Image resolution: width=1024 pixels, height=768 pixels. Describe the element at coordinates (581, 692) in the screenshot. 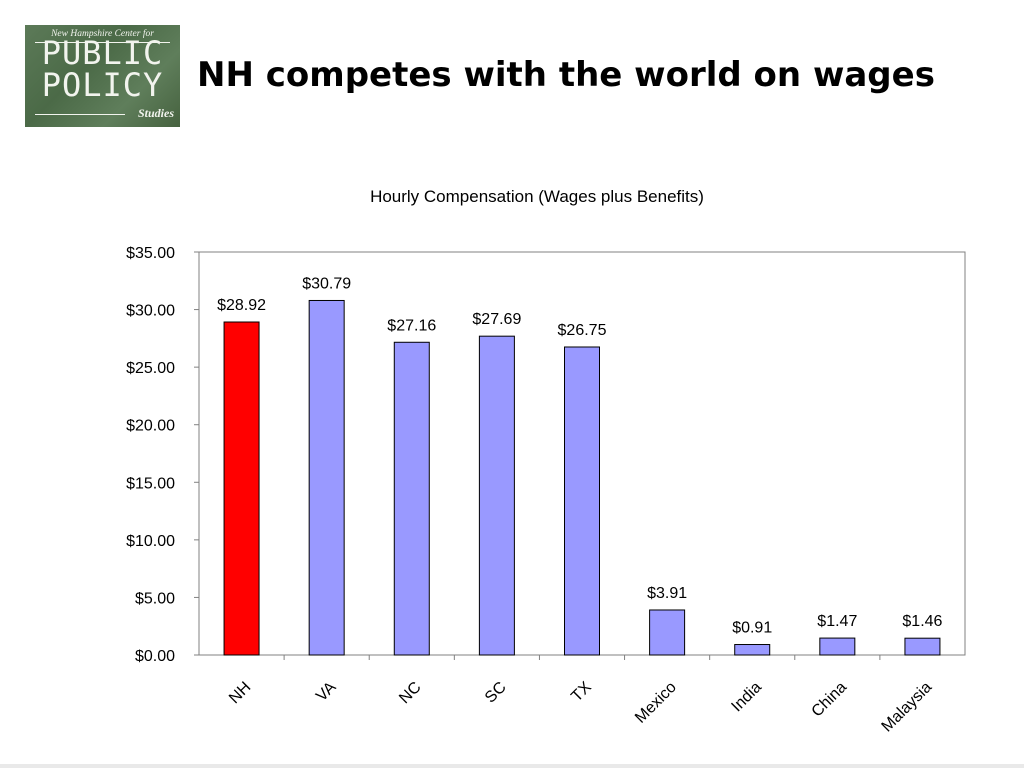

I see `x-tick-label-tx: TX` at that location.